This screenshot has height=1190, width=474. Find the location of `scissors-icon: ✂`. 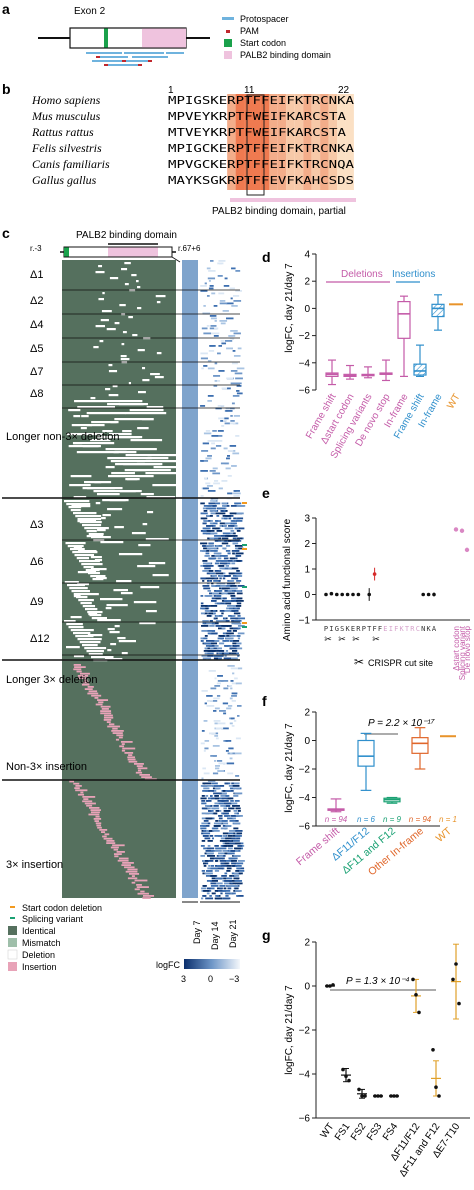

scissors-icon: ✂ is located at coordinates (356, 640).